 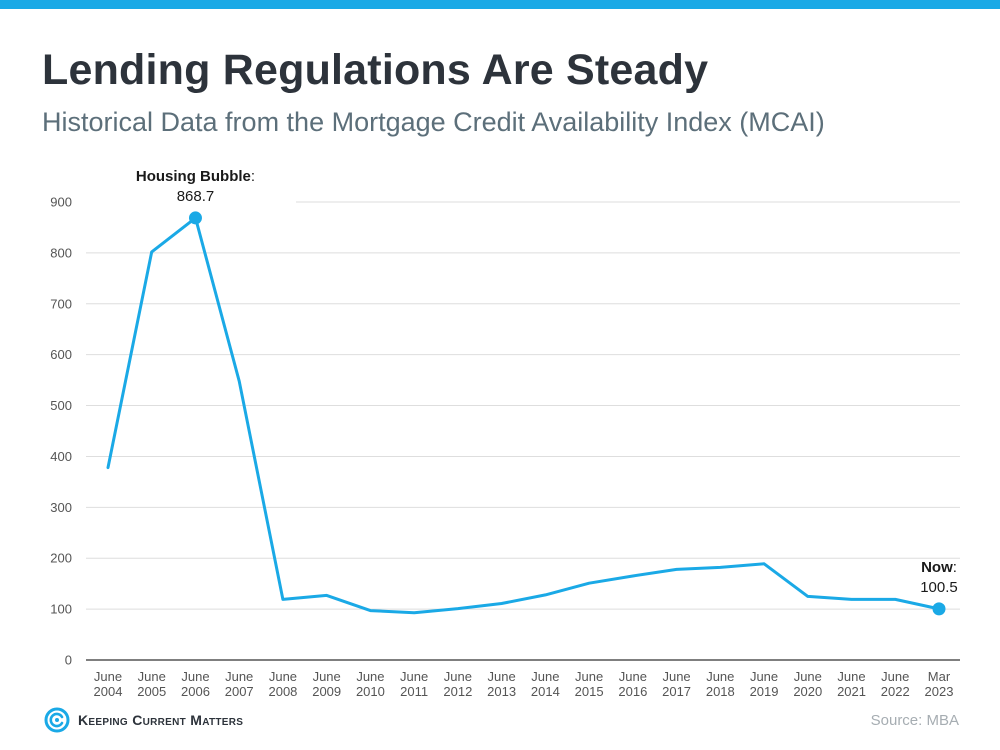 What do you see at coordinates (545, 684) in the screenshot?
I see `x-tick-label: June 2014` at bounding box center [545, 684].